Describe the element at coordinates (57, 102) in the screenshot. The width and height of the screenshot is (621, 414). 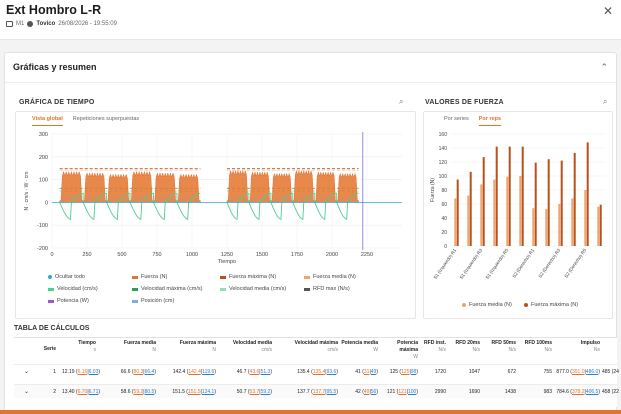
I see `time-chart-title: GRÁFICA DE TIEMPO` at that location.